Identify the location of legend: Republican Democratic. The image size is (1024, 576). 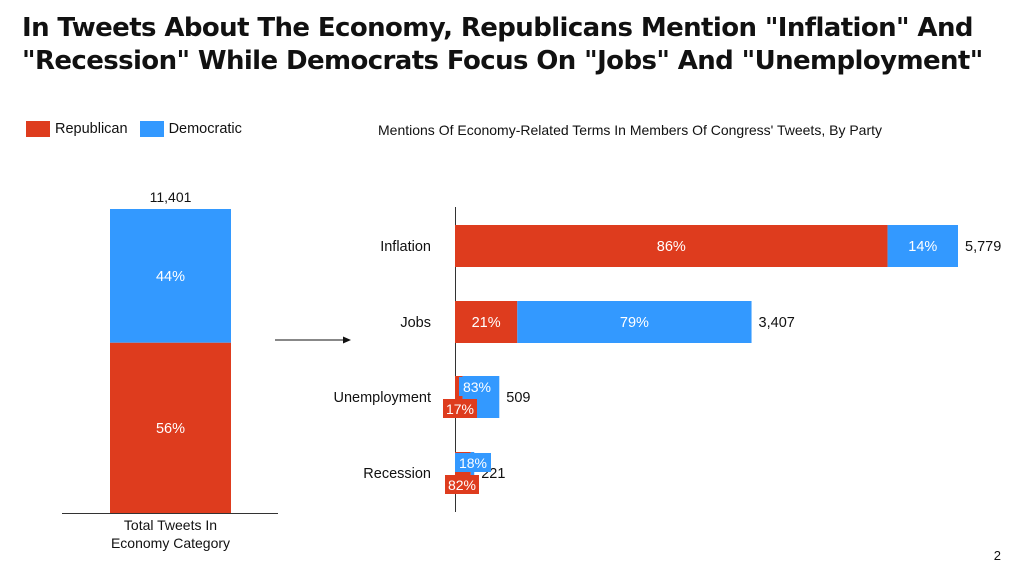
(140, 129).